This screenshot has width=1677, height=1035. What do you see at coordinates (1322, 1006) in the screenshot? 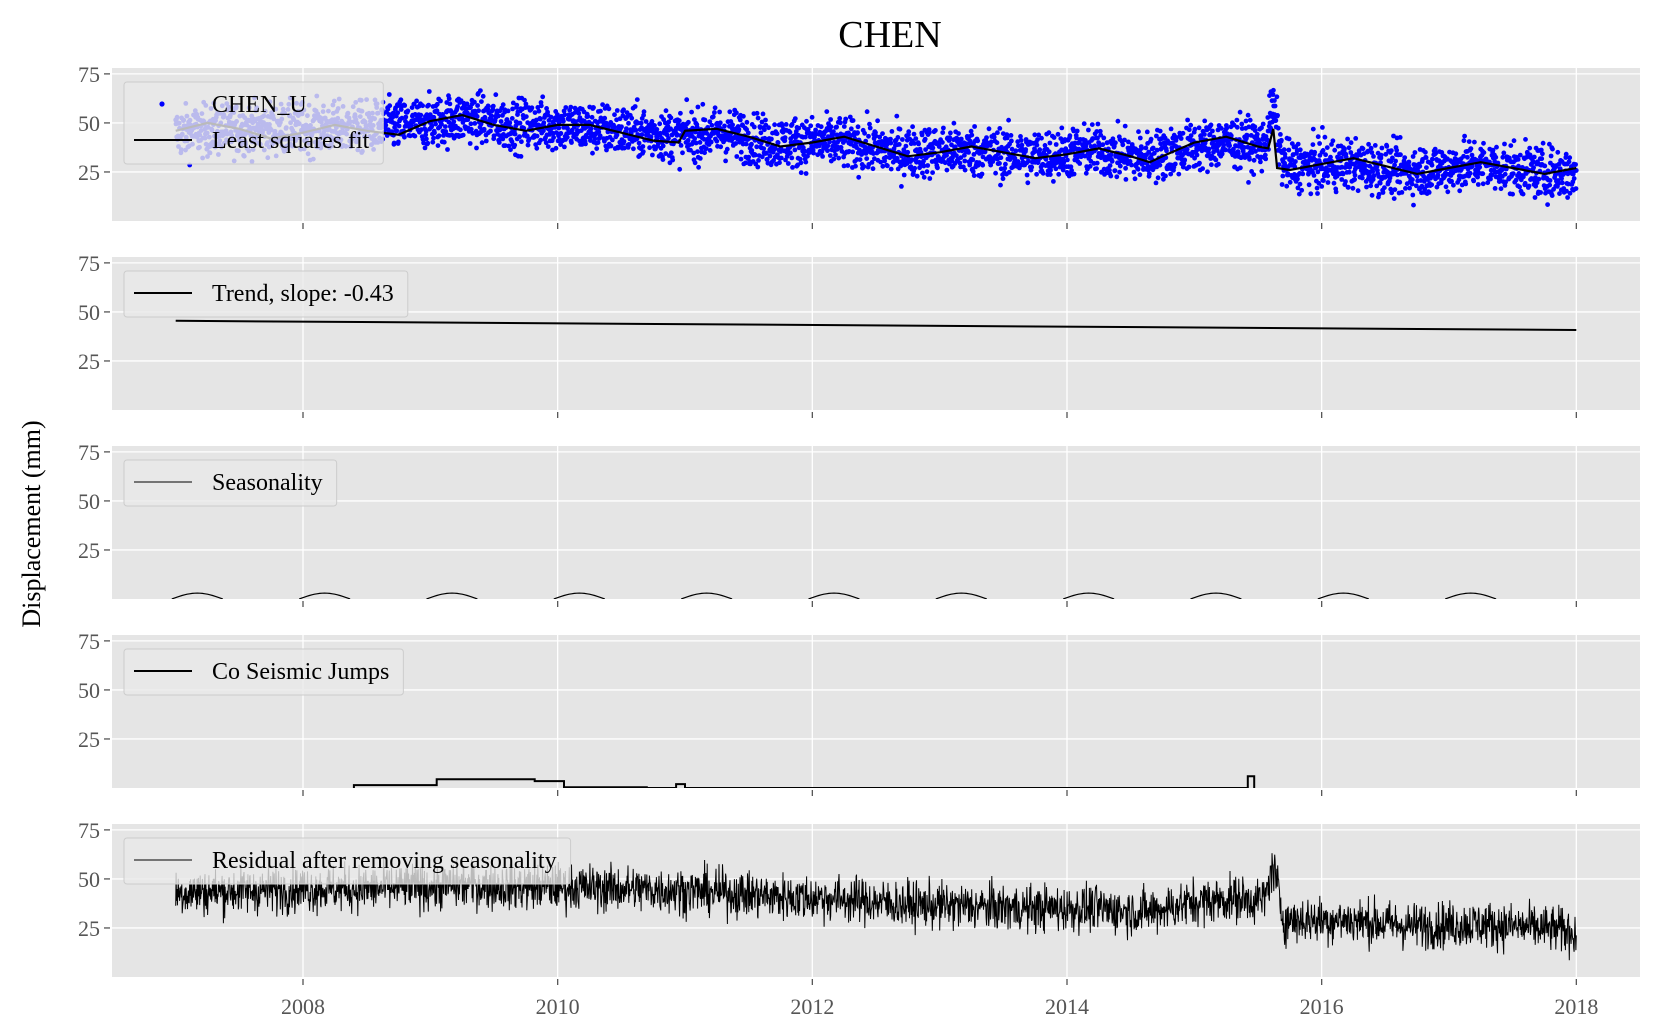
I see `x-tick-label: 2016` at bounding box center [1322, 1006].